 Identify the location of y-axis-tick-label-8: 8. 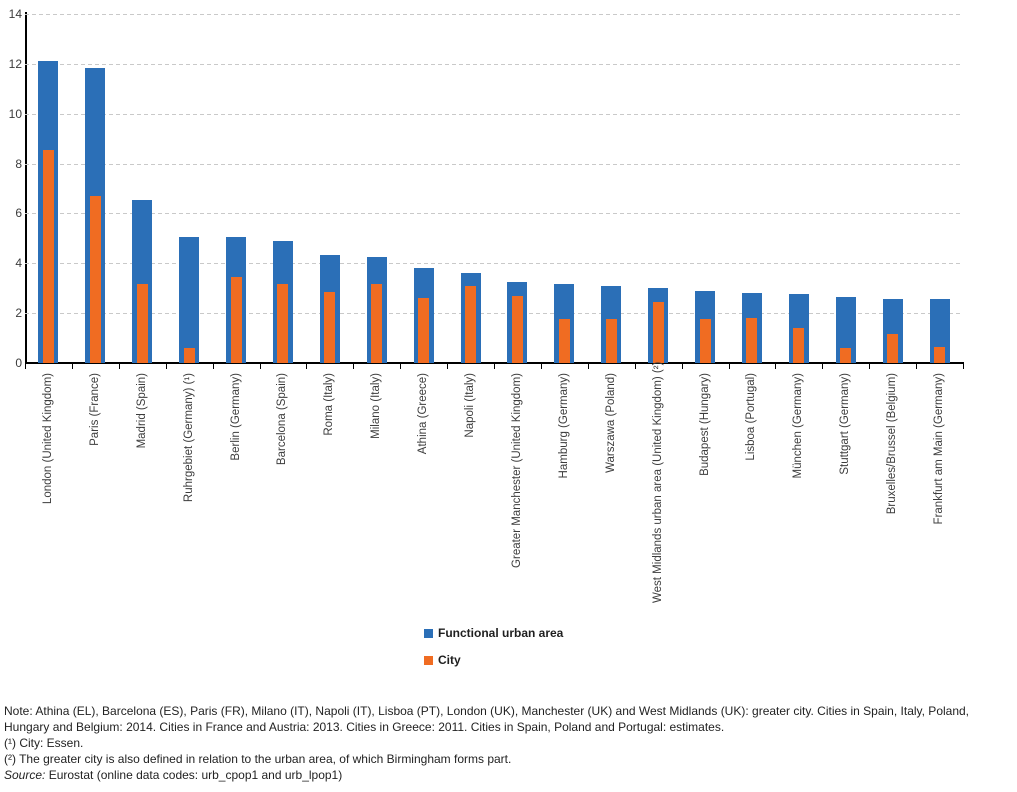
(18, 164).